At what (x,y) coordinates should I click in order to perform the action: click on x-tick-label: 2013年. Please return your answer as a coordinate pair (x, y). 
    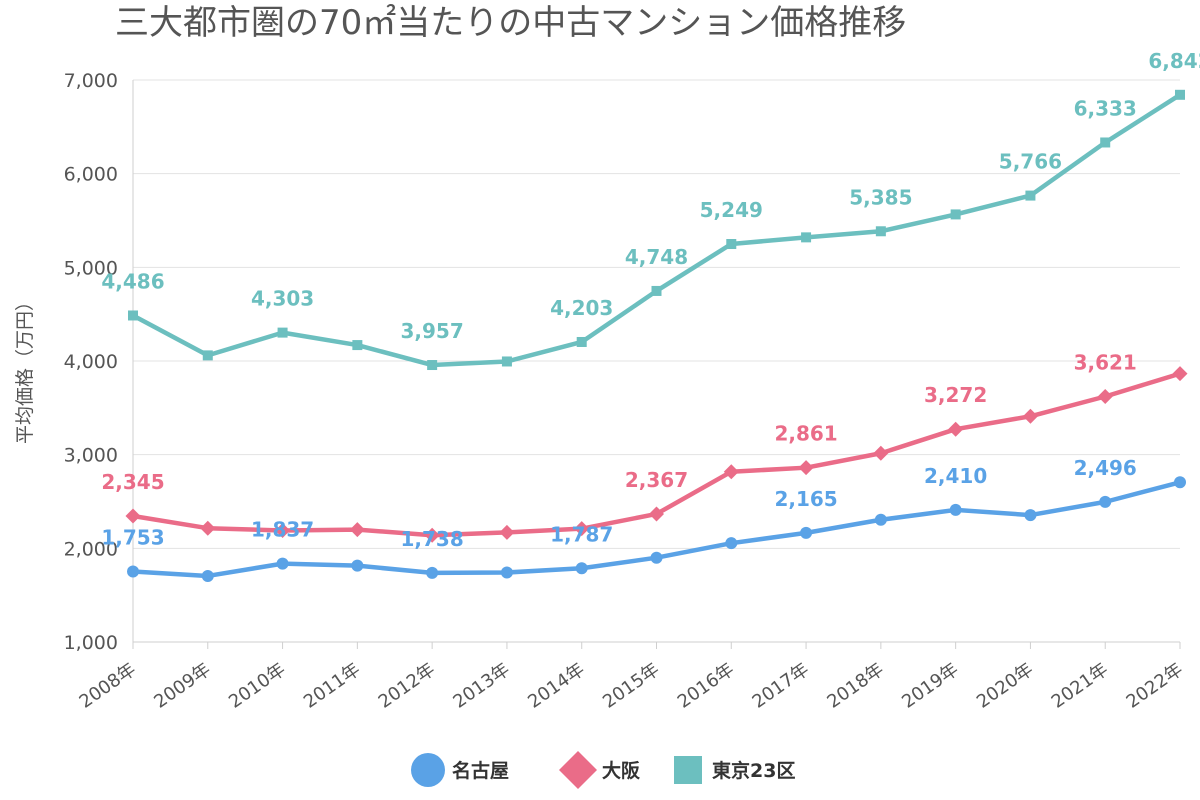
    Looking at the image, I should click on (481, 686).